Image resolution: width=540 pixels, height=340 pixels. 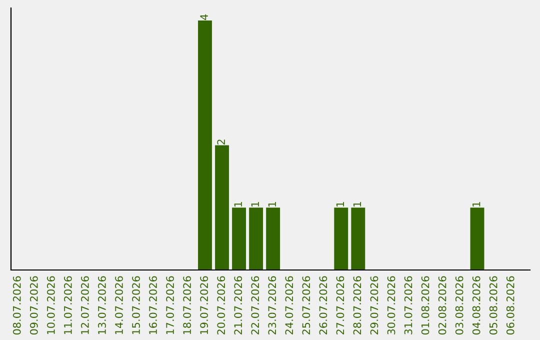 What do you see at coordinates (272, 305) in the screenshot?
I see `x-tick-label: 23.07.2026` at bounding box center [272, 305].